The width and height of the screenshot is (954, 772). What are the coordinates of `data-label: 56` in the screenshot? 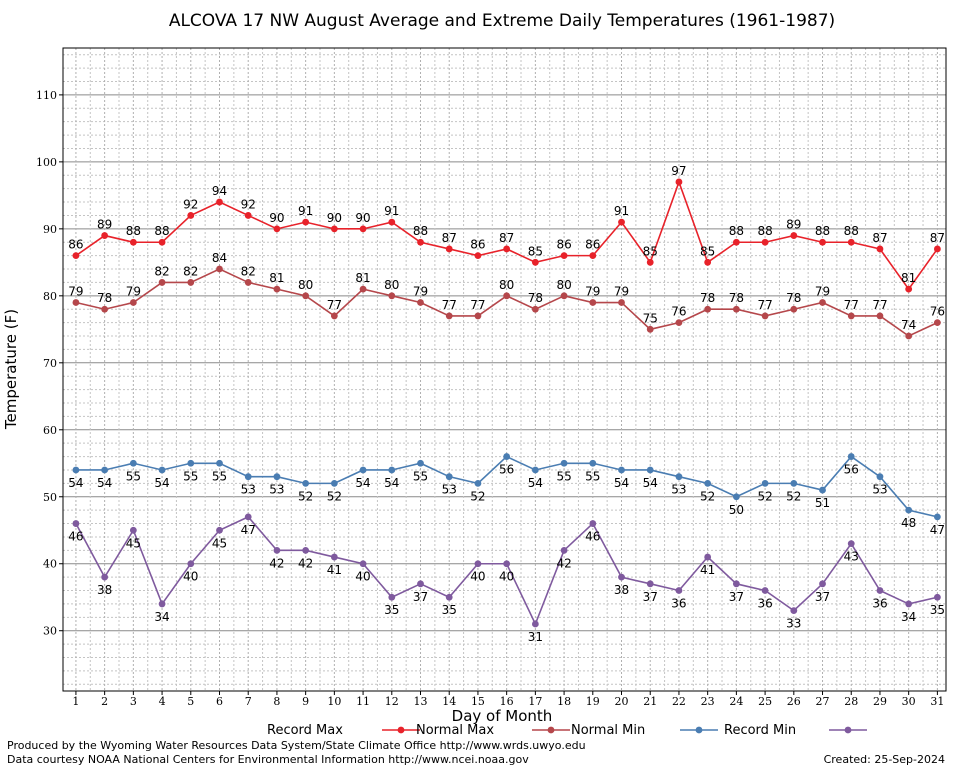 It's located at (851, 470).